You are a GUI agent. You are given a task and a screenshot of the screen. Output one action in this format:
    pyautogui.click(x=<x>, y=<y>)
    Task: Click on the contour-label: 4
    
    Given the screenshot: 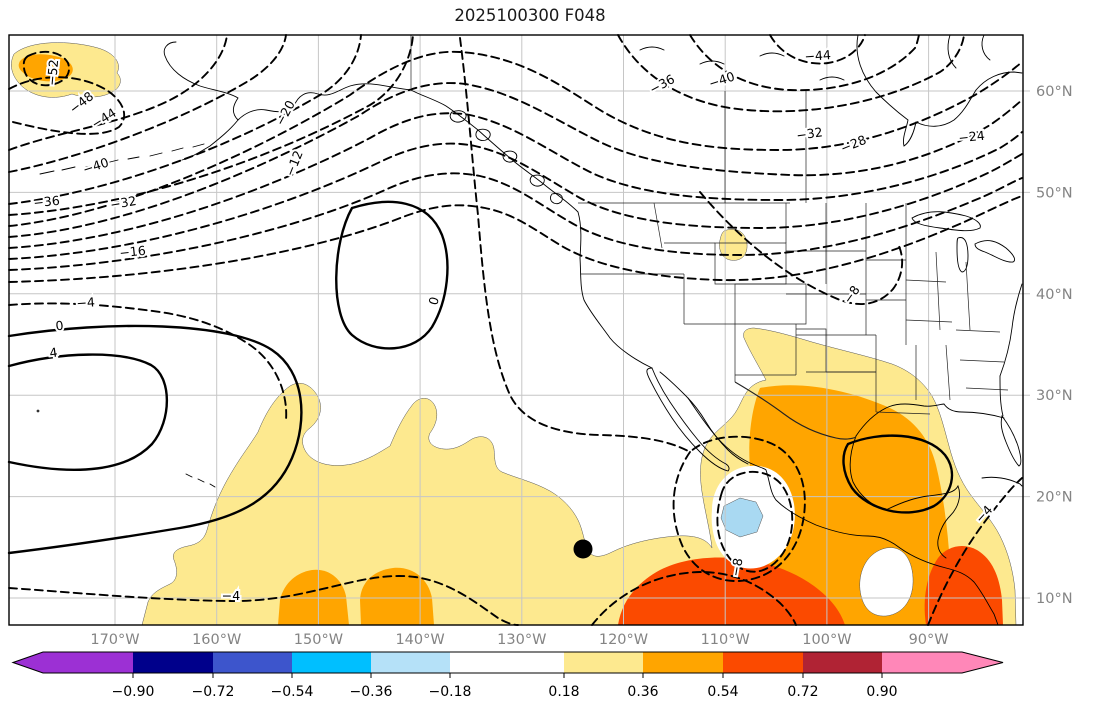 What is the action you would take?
    pyautogui.click(x=53, y=353)
    